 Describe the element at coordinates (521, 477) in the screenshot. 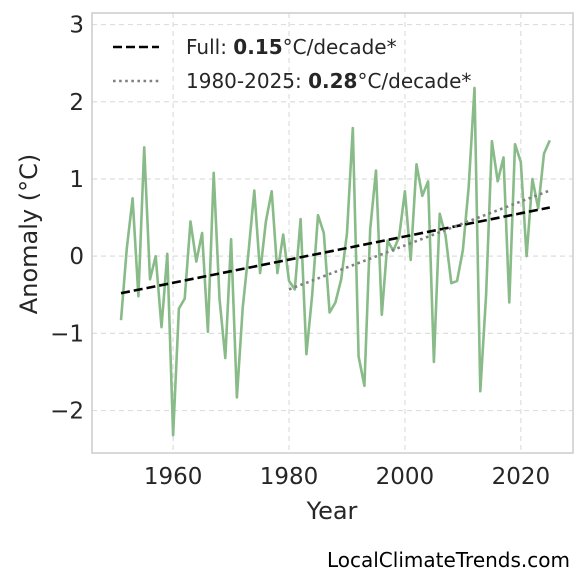

I see `x-tick-label: 2020` at that location.